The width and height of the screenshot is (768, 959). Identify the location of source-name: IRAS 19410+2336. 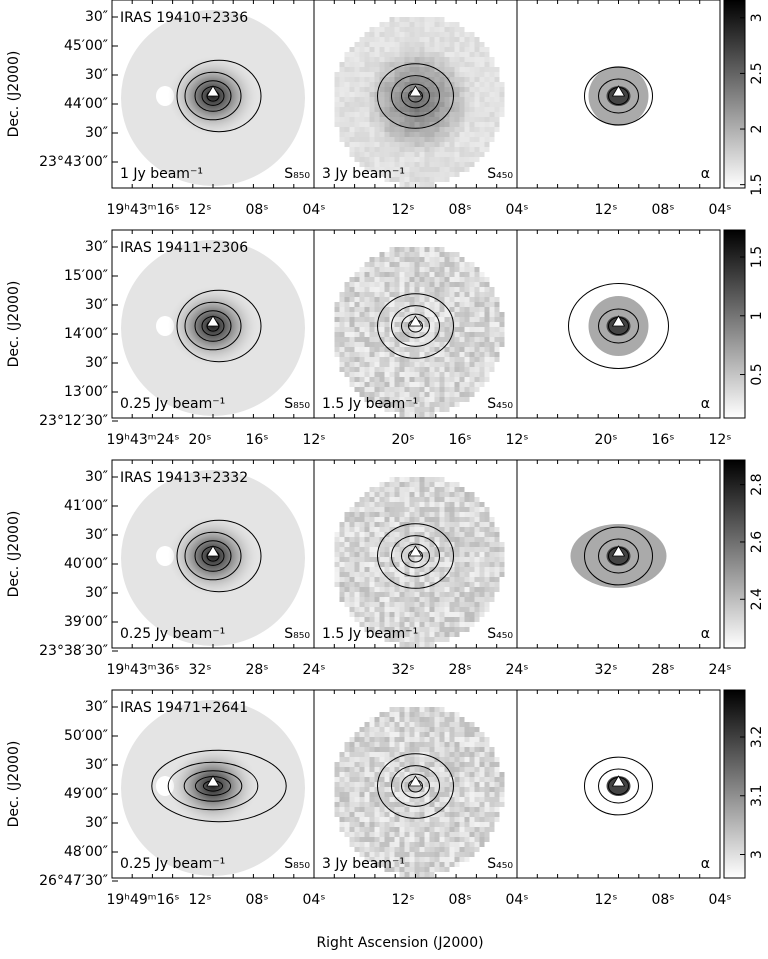
(184, 18).